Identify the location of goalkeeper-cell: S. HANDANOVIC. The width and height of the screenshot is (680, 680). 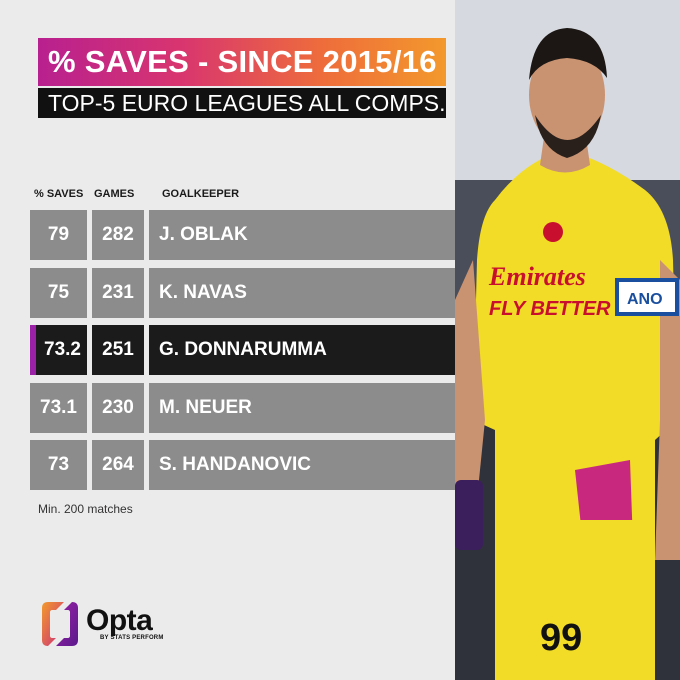
(302, 465).